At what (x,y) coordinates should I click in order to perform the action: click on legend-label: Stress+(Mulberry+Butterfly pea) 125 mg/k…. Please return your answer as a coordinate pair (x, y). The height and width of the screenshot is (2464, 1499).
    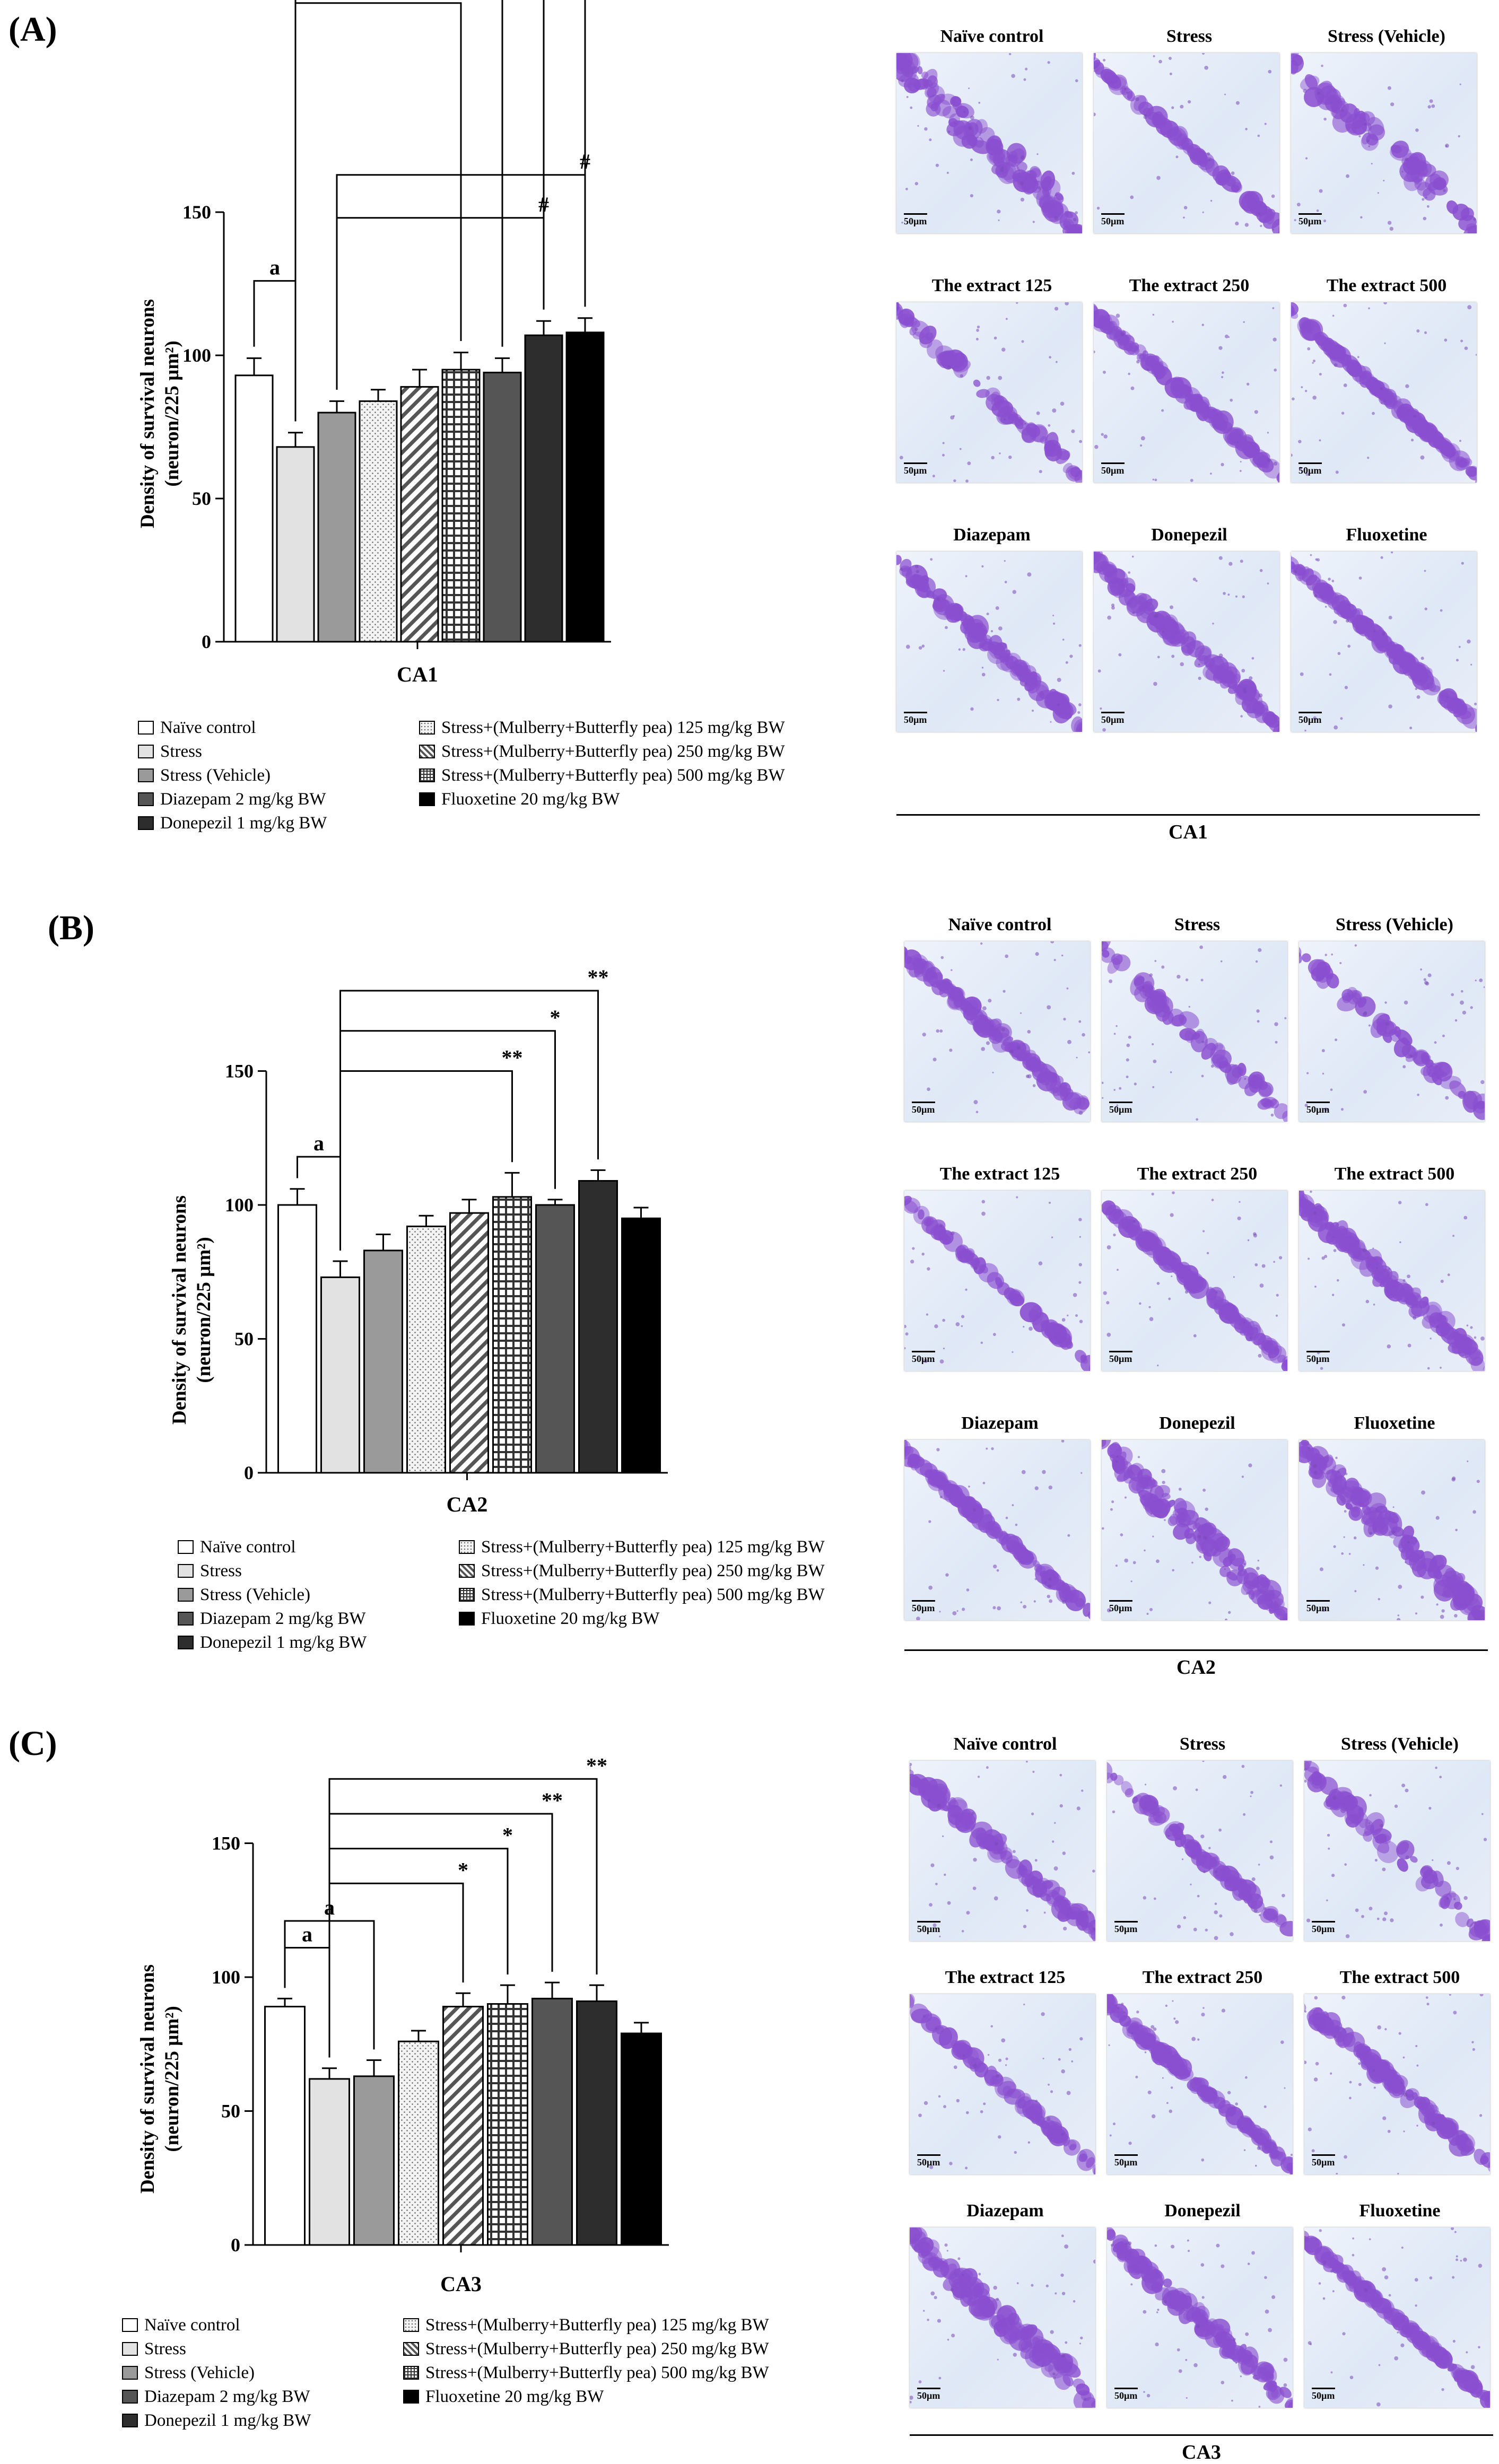
    Looking at the image, I should click on (597, 2325).